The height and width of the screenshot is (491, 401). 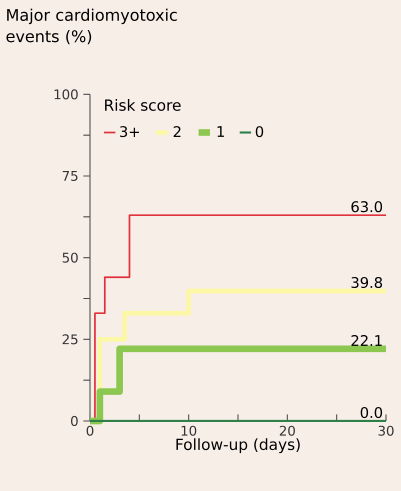 What do you see at coordinates (238, 446) in the screenshot?
I see `x-axis-title: Follow-up (days)` at bounding box center [238, 446].